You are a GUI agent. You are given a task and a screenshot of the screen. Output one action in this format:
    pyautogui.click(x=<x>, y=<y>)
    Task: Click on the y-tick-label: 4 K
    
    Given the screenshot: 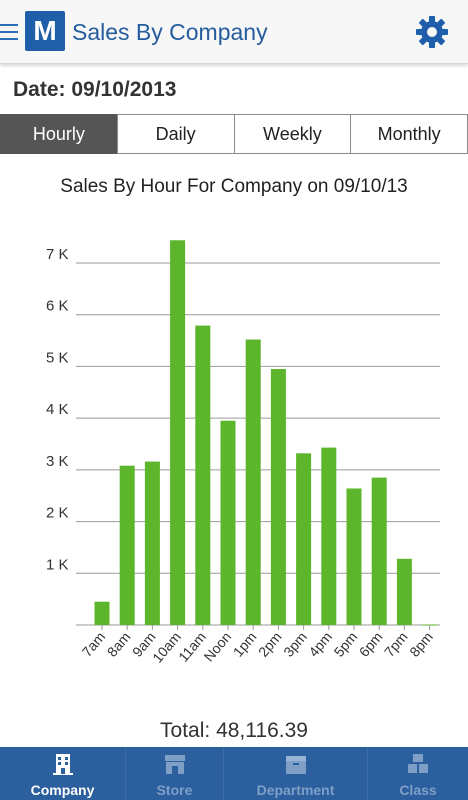 What is the action you would take?
    pyautogui.click(x=57, y=409)
    